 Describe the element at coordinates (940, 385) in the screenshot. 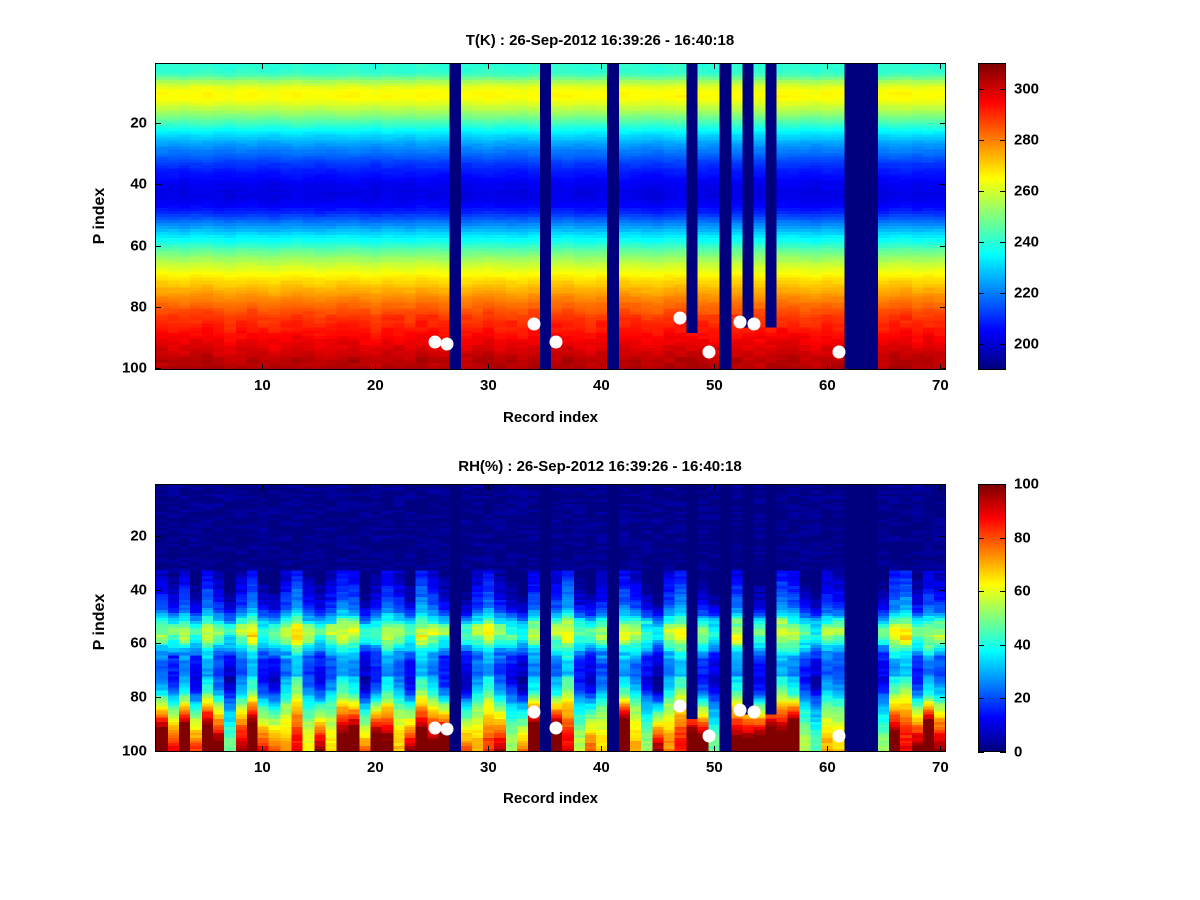

I see `x-tick-label-70: 70` at that location.